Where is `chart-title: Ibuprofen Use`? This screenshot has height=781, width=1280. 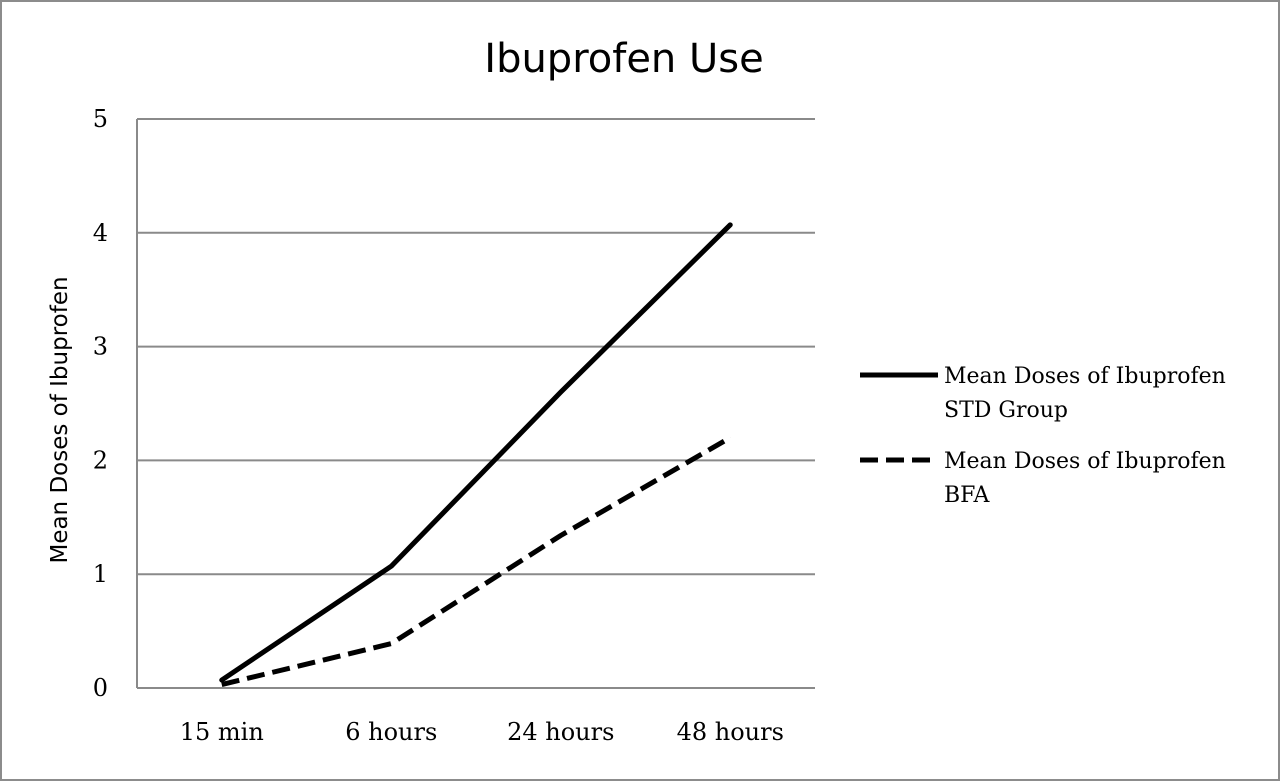
chart-title: Ibuprofen Use is located at coordinates (623, 59).